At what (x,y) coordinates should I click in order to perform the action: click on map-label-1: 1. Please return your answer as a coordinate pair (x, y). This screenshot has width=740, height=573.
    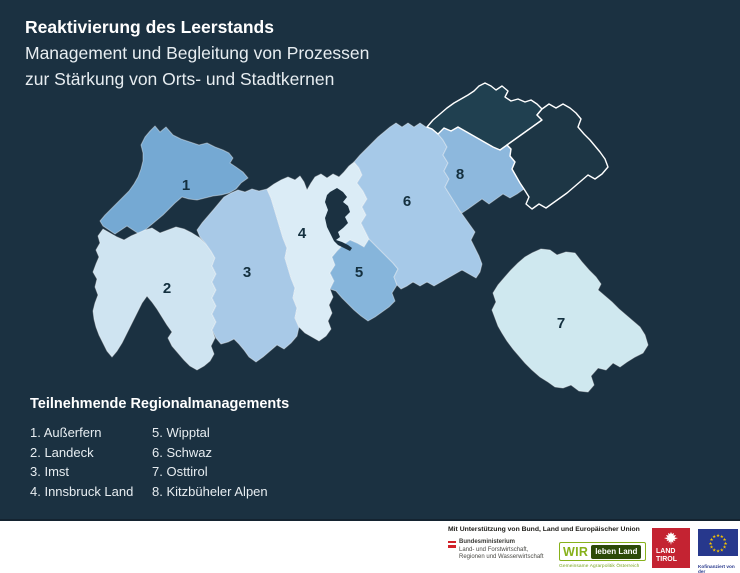
    Looking at the image, I should click on (186, 185).